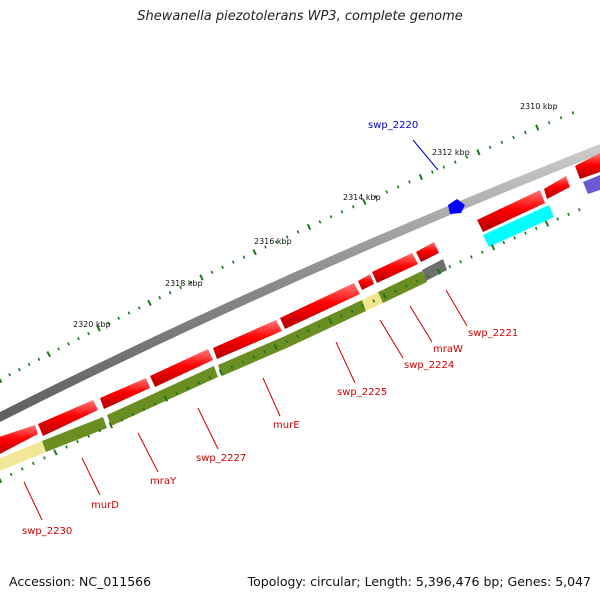 The width and height of the screenshot is (600, 600). Describe the element at coordinates (221, 458) in the screenshot. I see `gene-label-swp-2227: swp_2227` at that location.